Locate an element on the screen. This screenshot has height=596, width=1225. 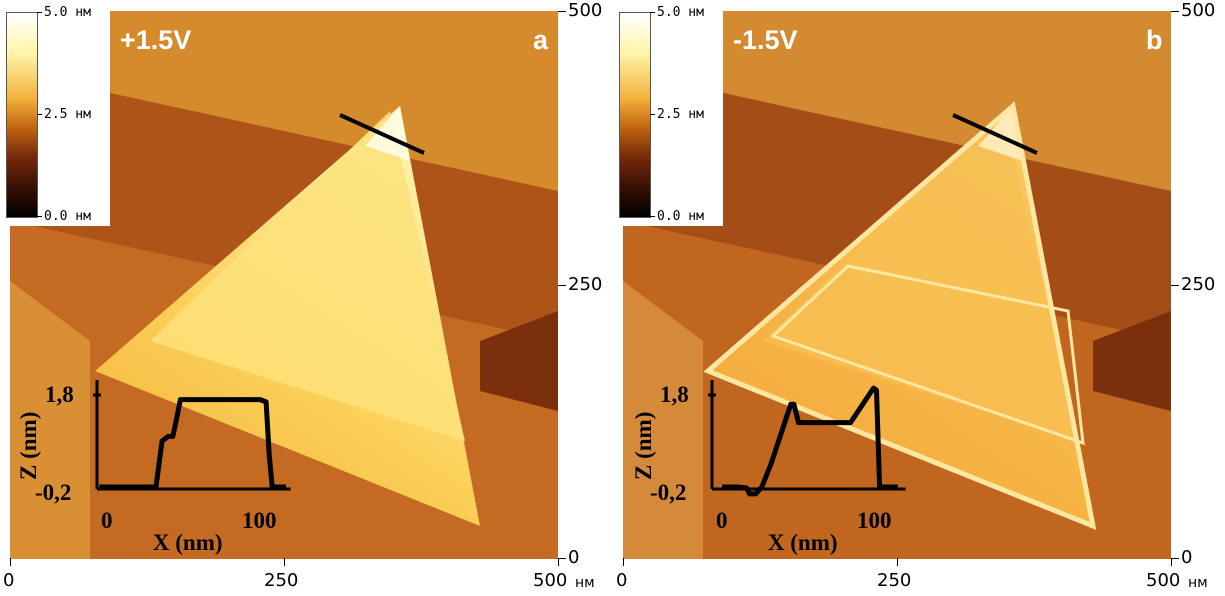
inner-rim is located at coordinates (927, 355).